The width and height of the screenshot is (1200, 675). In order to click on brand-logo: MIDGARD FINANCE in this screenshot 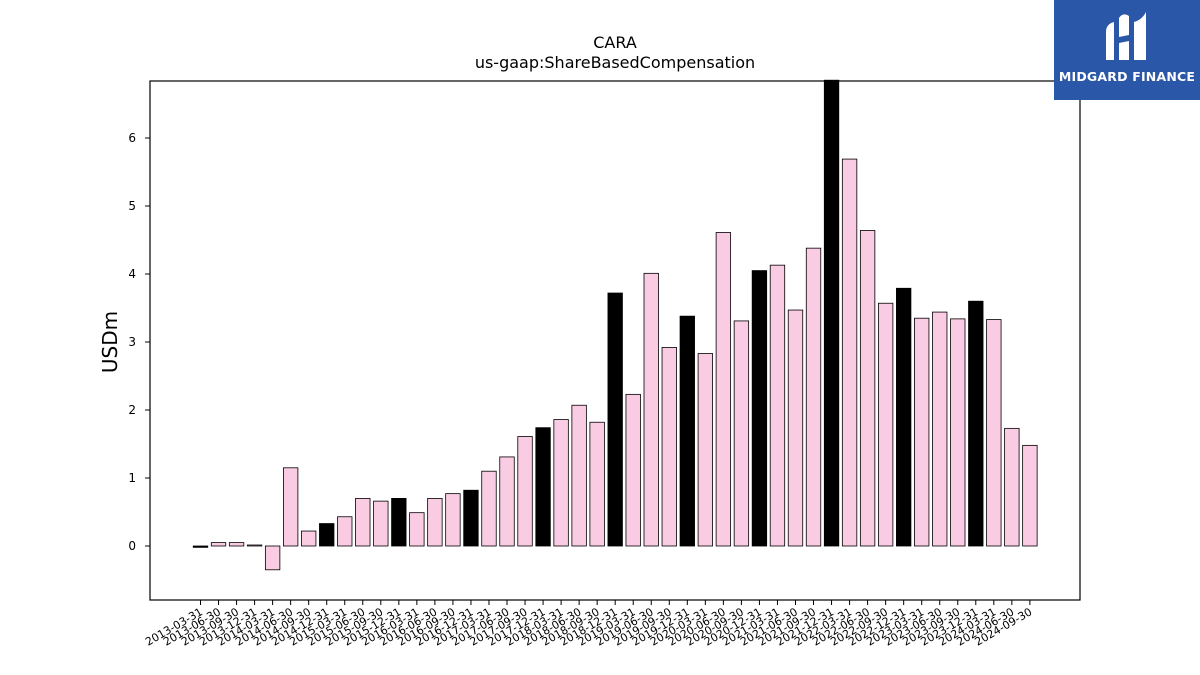, I will do `click(1127, 50)`.